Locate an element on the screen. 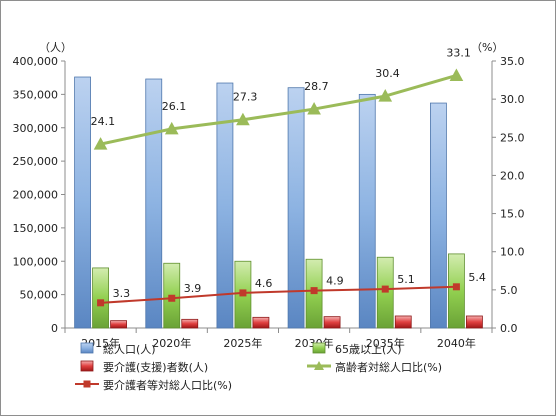  legend-label: 高齢者対総人口比(%) is located at coordinates (388, 367).